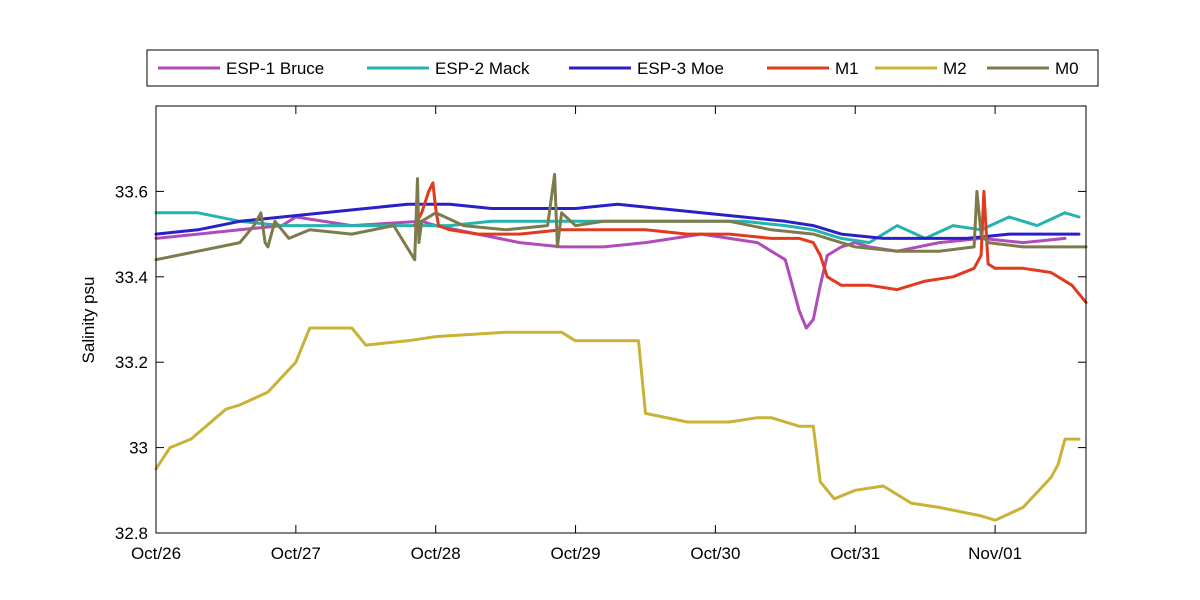  What do you see at coordinates (715, 553) in the screenshot?
I see `x-tick-label: Oct/30` at bounding box center [715, 553].